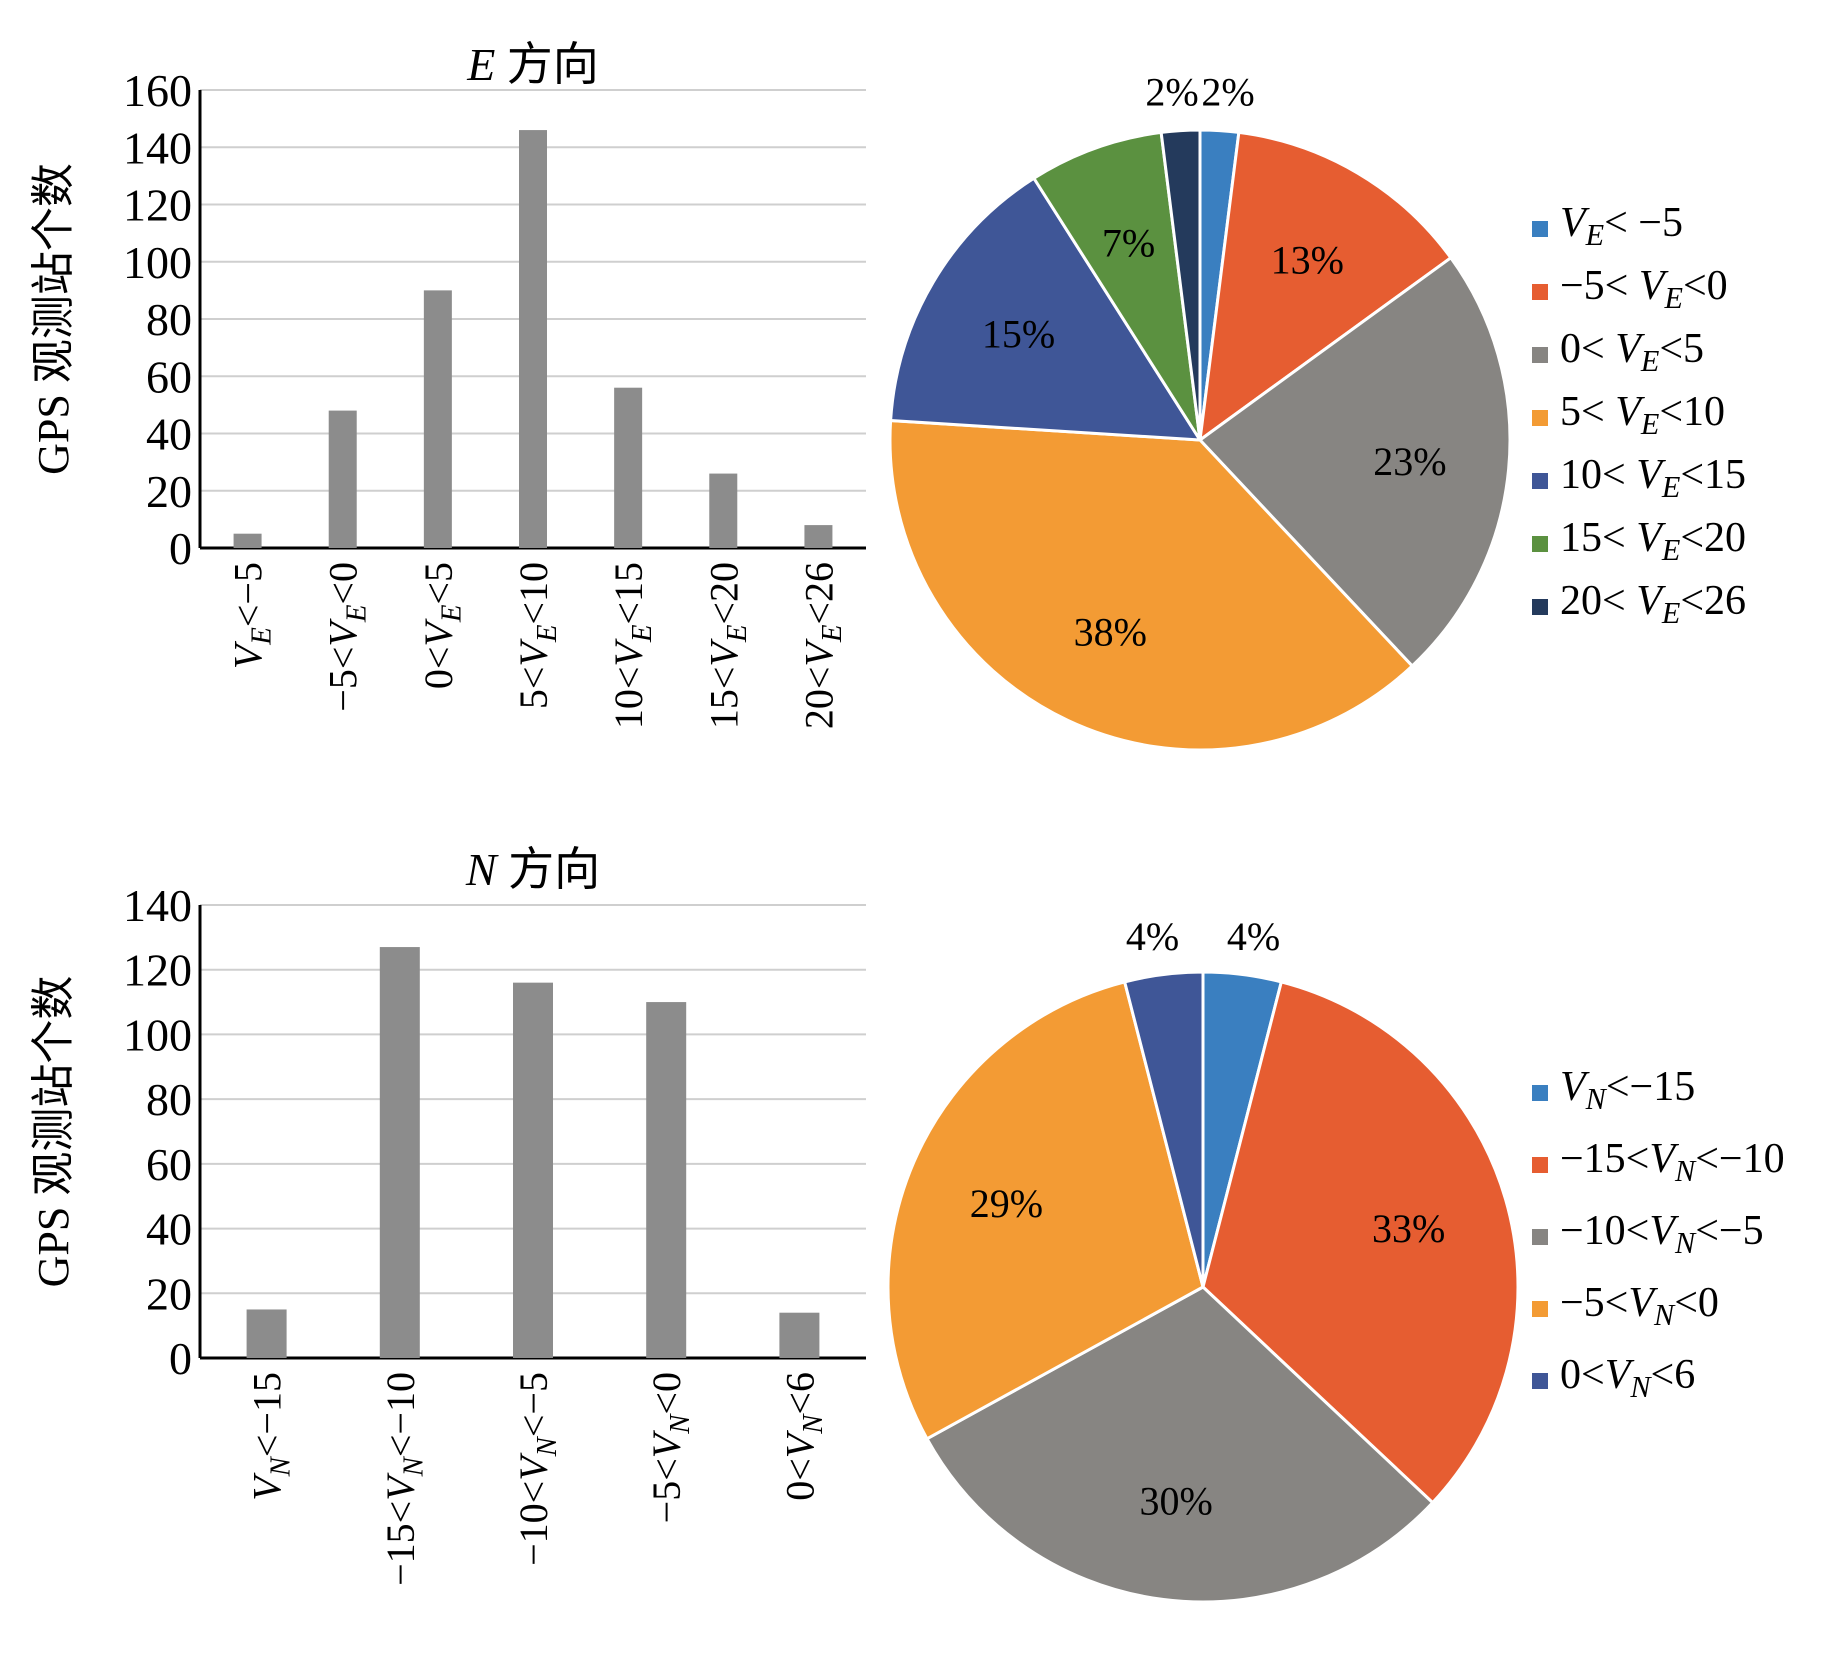 This screenshot has height=1654, width=1843. What do you see at coordinates (1128, 243) in the screenshot?
I see `slice-label: 7%` at bounding box center [1128, 243].